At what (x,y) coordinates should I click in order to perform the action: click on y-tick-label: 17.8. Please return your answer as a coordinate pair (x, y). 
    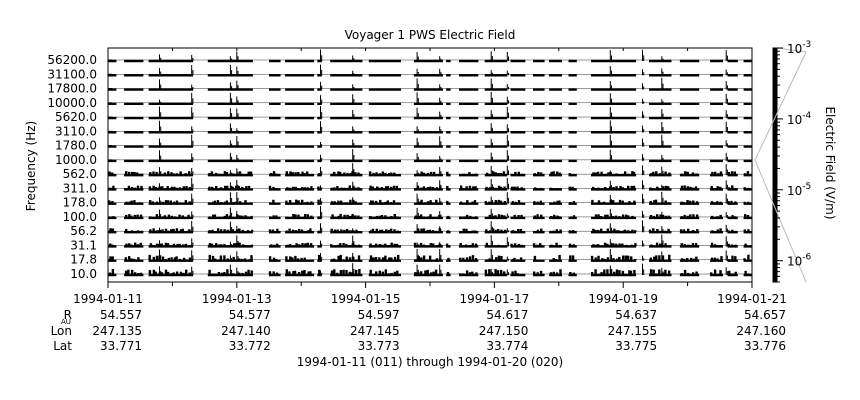
    Looking at the image, I should click on (83, 260).